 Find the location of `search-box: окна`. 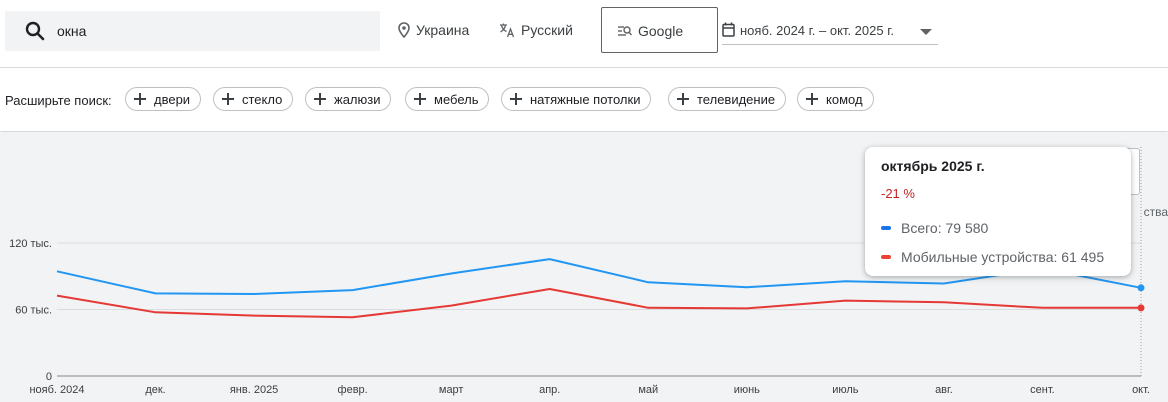

search-box: окна is located at coordinates (192, 31).